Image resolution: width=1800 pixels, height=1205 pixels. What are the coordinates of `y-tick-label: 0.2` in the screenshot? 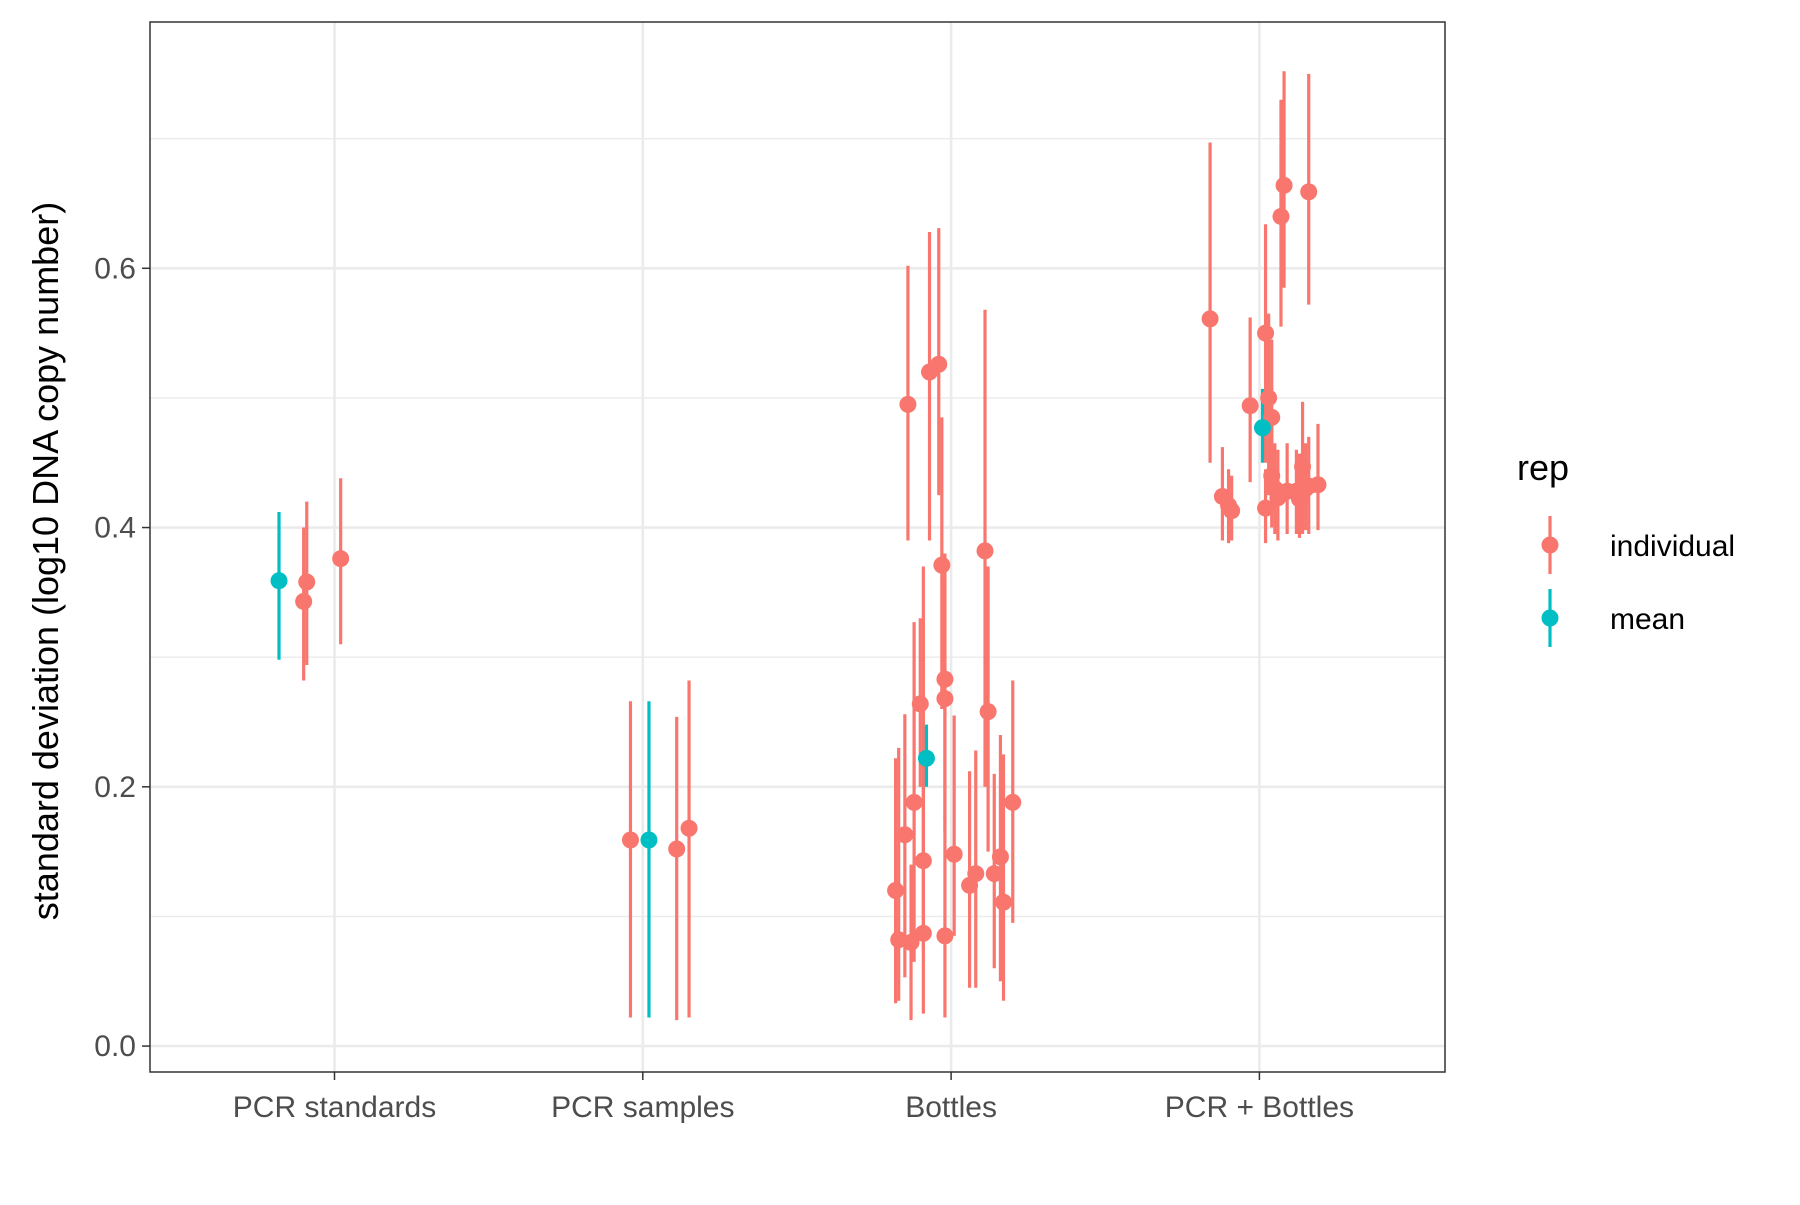 It's located at (115, 787).